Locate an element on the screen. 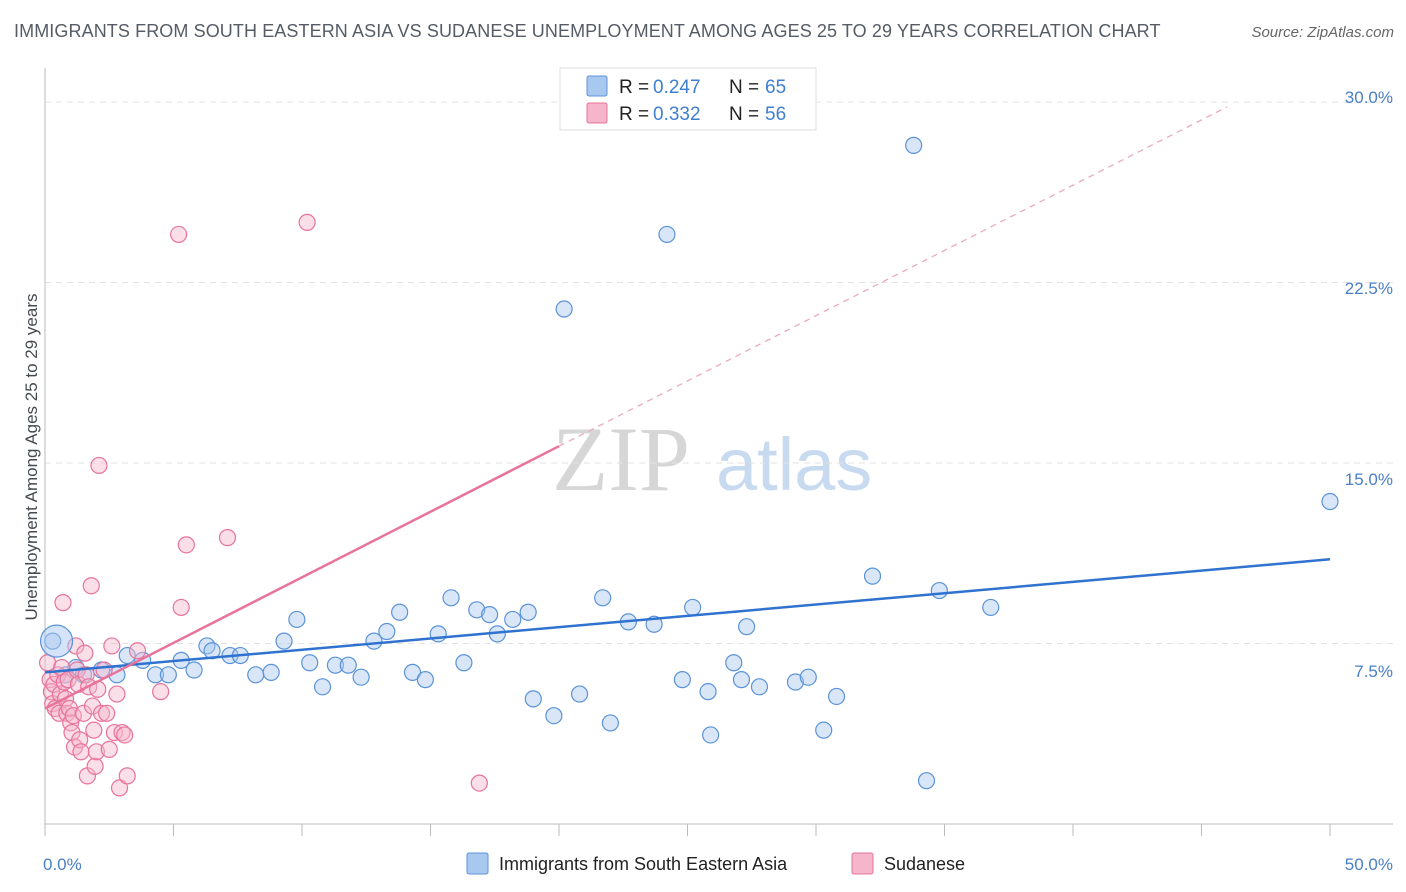  trend-line-sea is located at coordinates (687, 616).